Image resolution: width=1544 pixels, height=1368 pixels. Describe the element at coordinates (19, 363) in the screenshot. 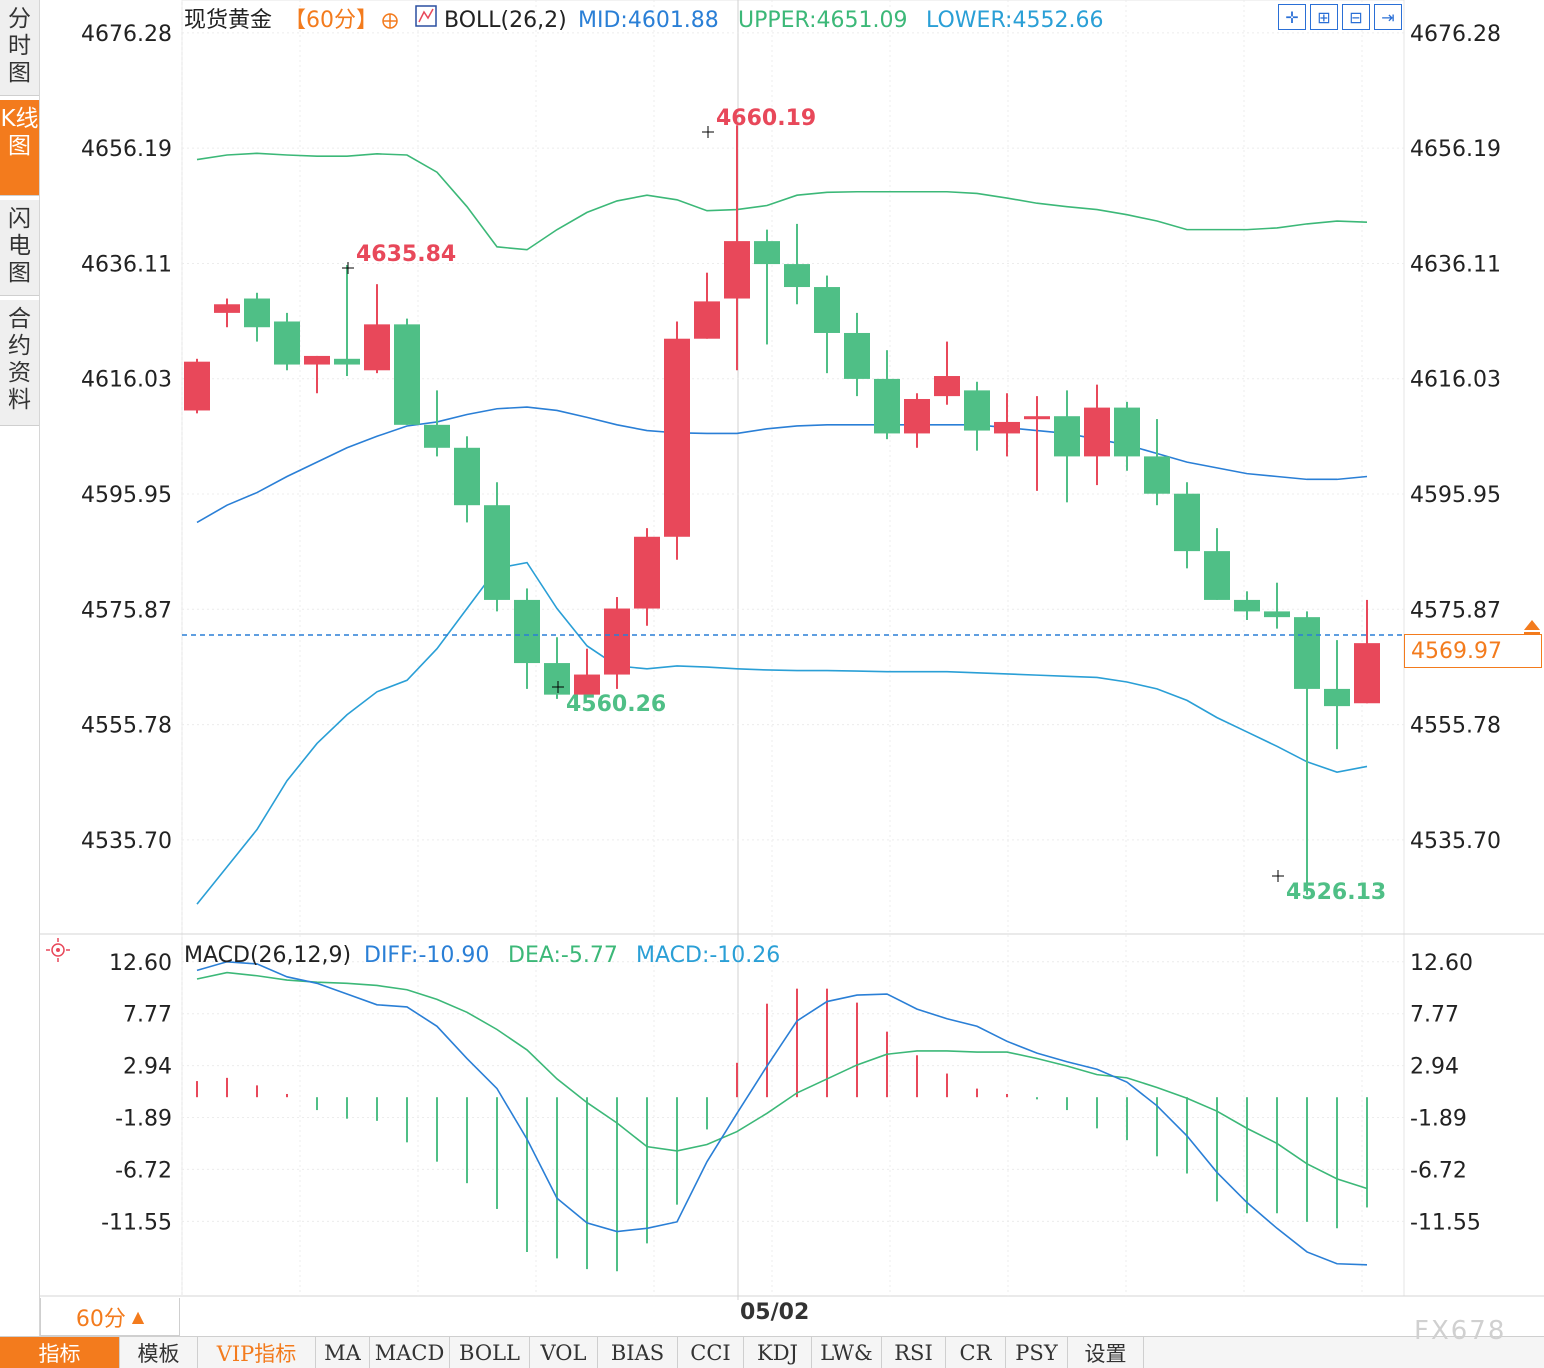

I see `tab-contract-info: 合约资料` at that location.